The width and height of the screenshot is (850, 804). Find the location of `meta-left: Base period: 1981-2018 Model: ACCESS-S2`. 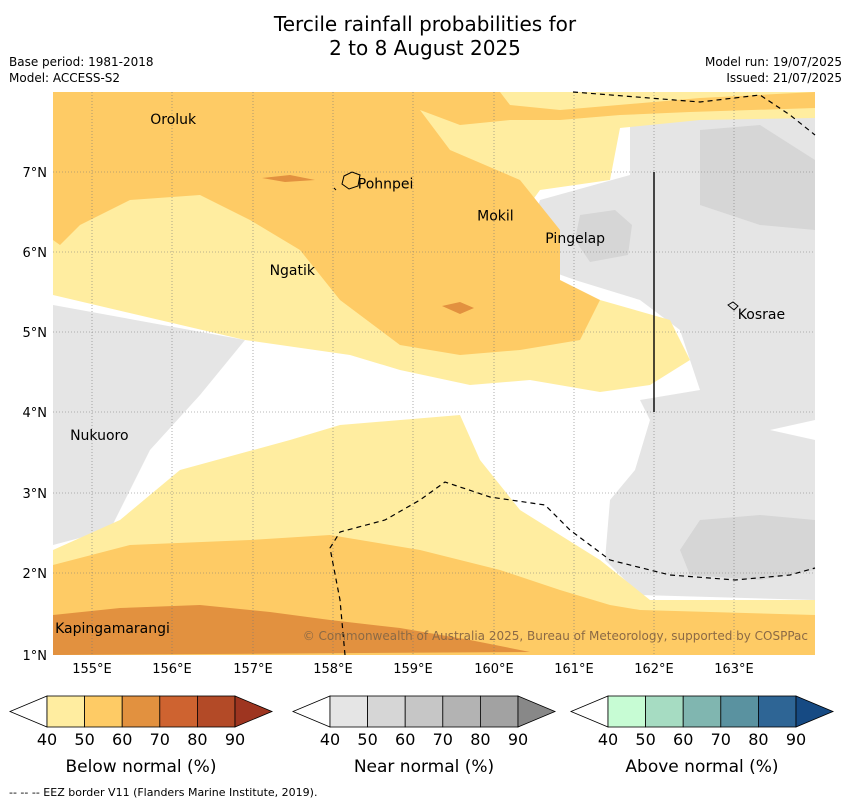

meta-left: Base period: 1981-2018 Model: ACCESS-S2 is located at coordinates (81, 70).